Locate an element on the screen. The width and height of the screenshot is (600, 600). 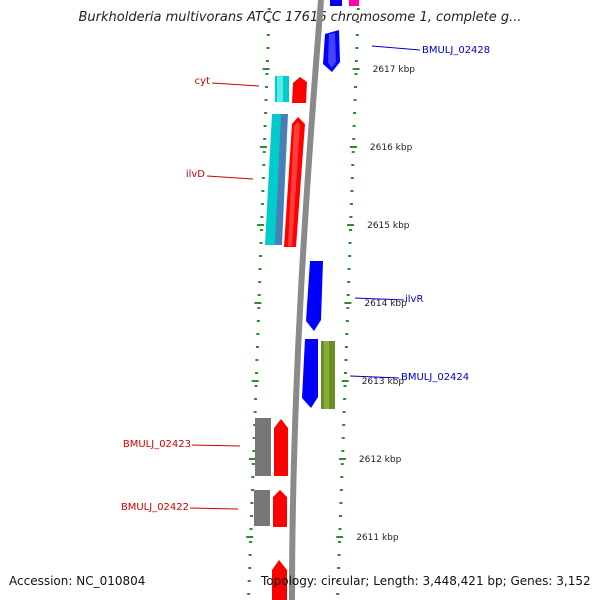
gene-ilvD is located at coordinates (285, 180).